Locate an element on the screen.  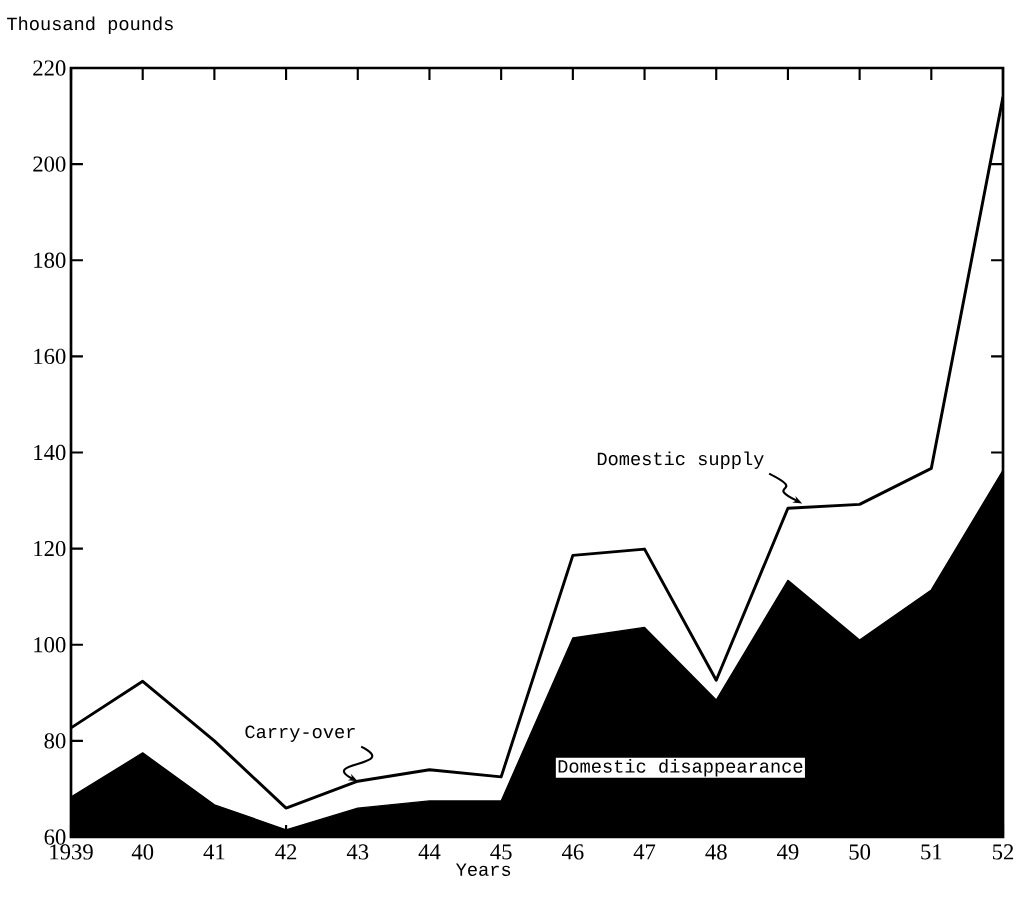
y-tick-label: 120 is located at coordinates (50, 548).